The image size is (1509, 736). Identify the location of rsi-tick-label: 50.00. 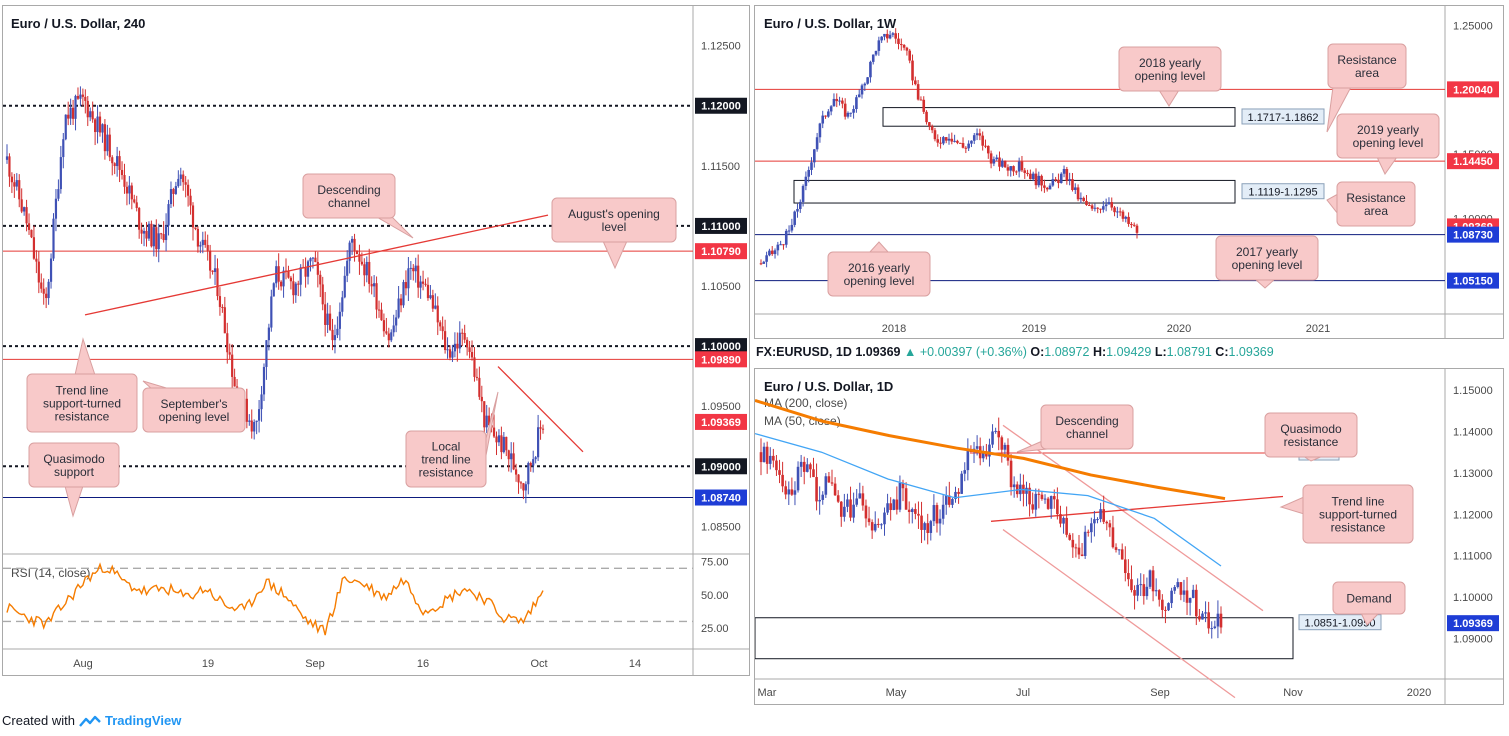
(715, 596).